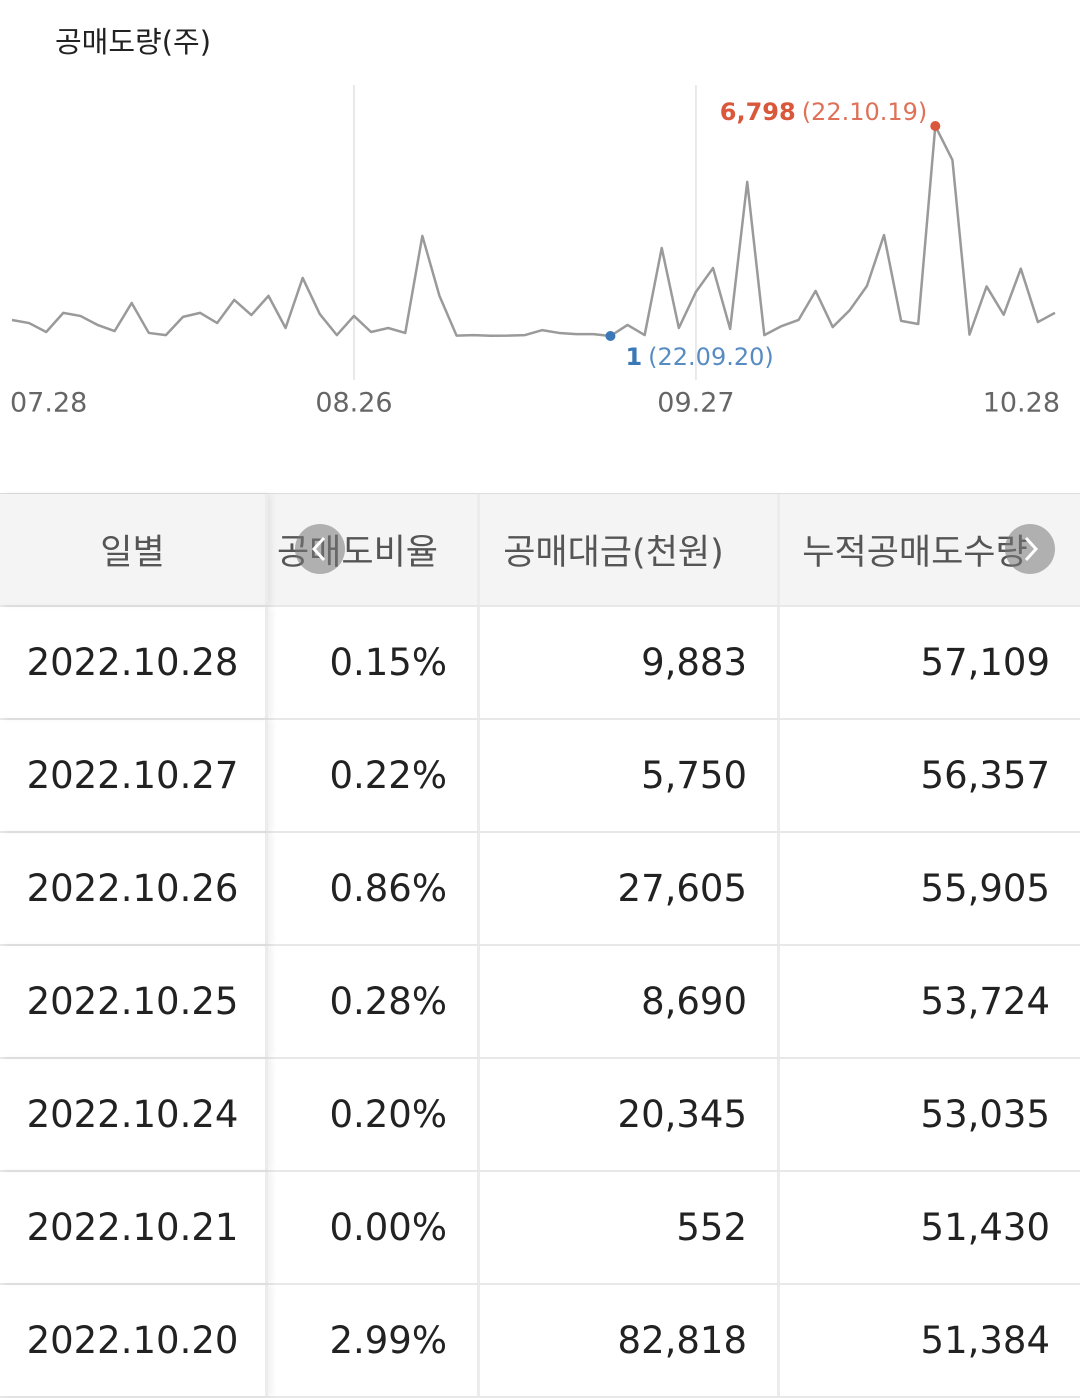  What do you see at coordinates (1021, 403) in the screenshot?
I see `x-tick-label: 10.28` at bounding box center [1021, 403].